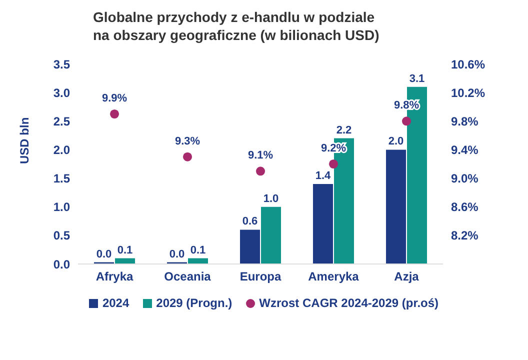 Image resolution: width=528 pixels, height=360 pixels. Describe the element at coordinates (187, 141) in the screenshot. I see `data-label: 9.3%` at that location.